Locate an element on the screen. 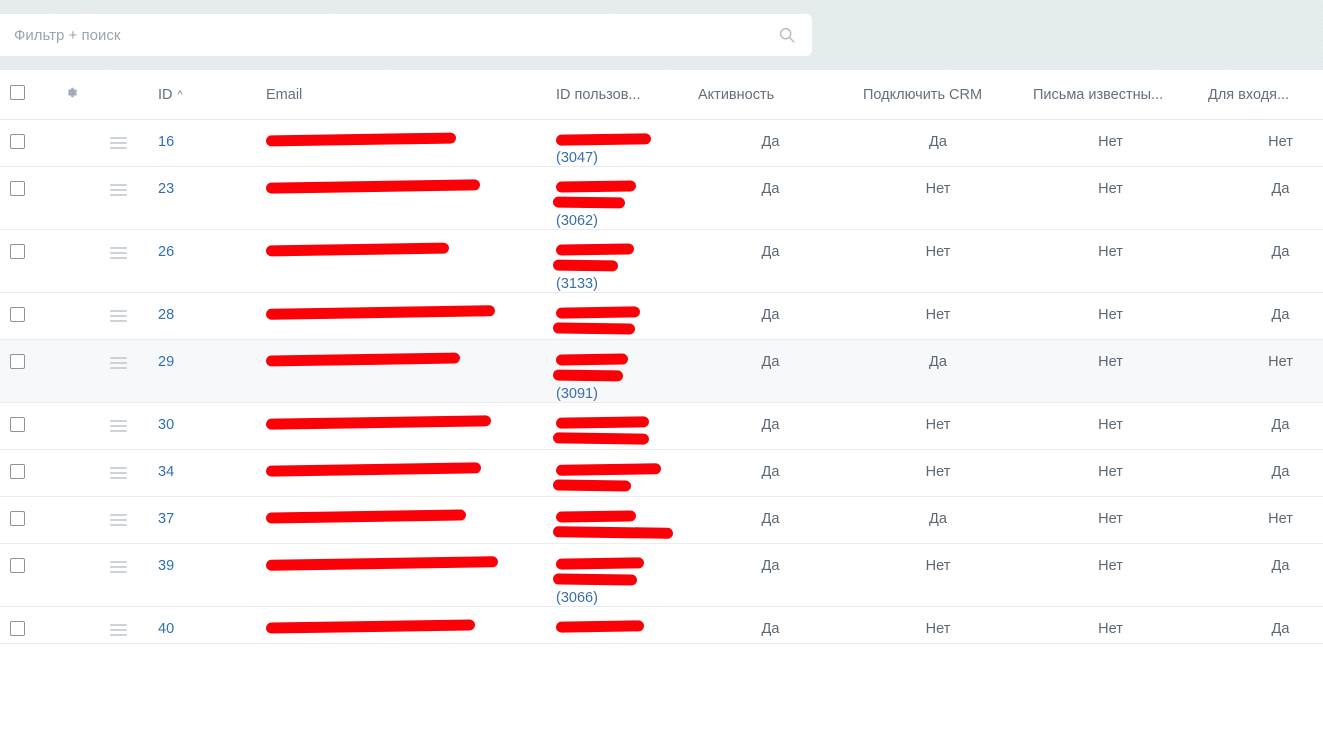 This screenshot has width=1323, height=741. cell-id: 39 is located at coordinates (202, 575).